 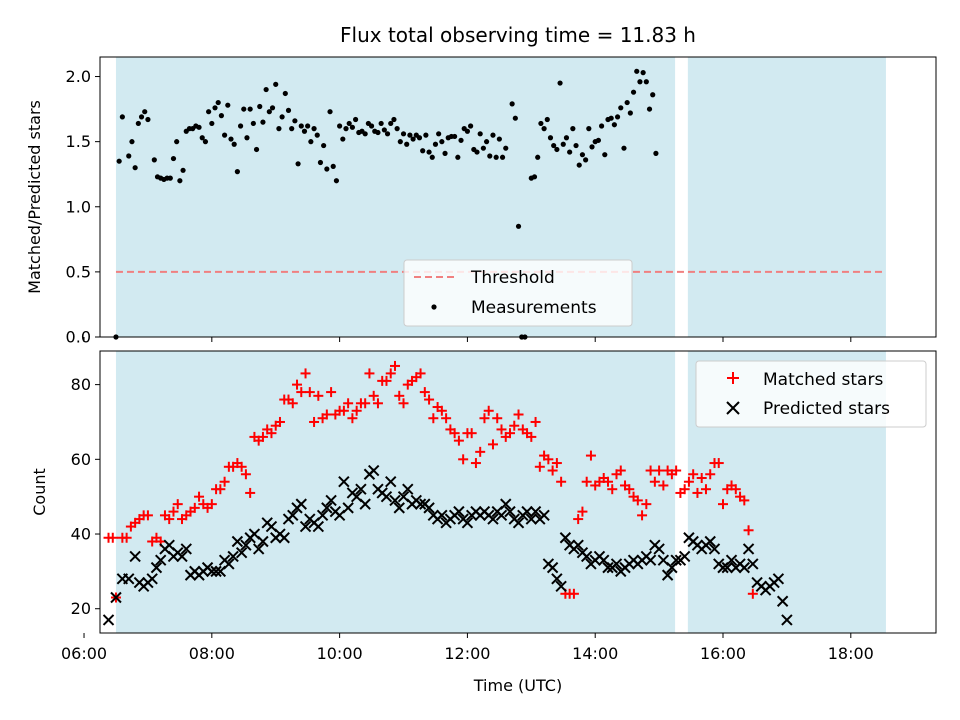 I want to click on bottom-y-tick-label: 80, so click(x=81, y=384).